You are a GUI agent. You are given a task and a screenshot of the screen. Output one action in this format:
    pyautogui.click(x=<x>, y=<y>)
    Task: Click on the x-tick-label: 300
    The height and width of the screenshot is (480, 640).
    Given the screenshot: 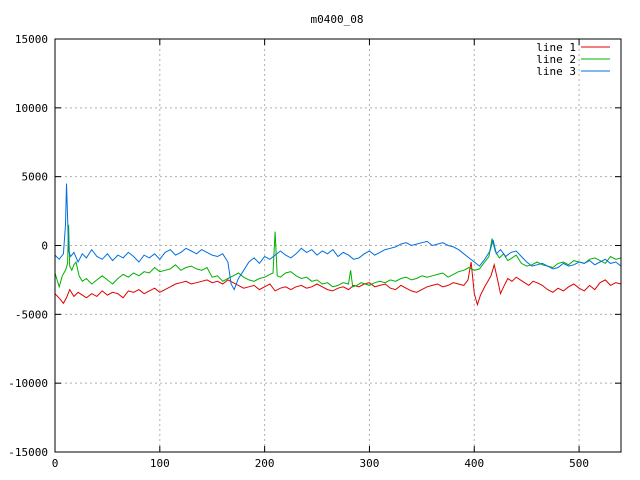 What is the action you would take?
    pyautogui.click(x=370, y=463)
    